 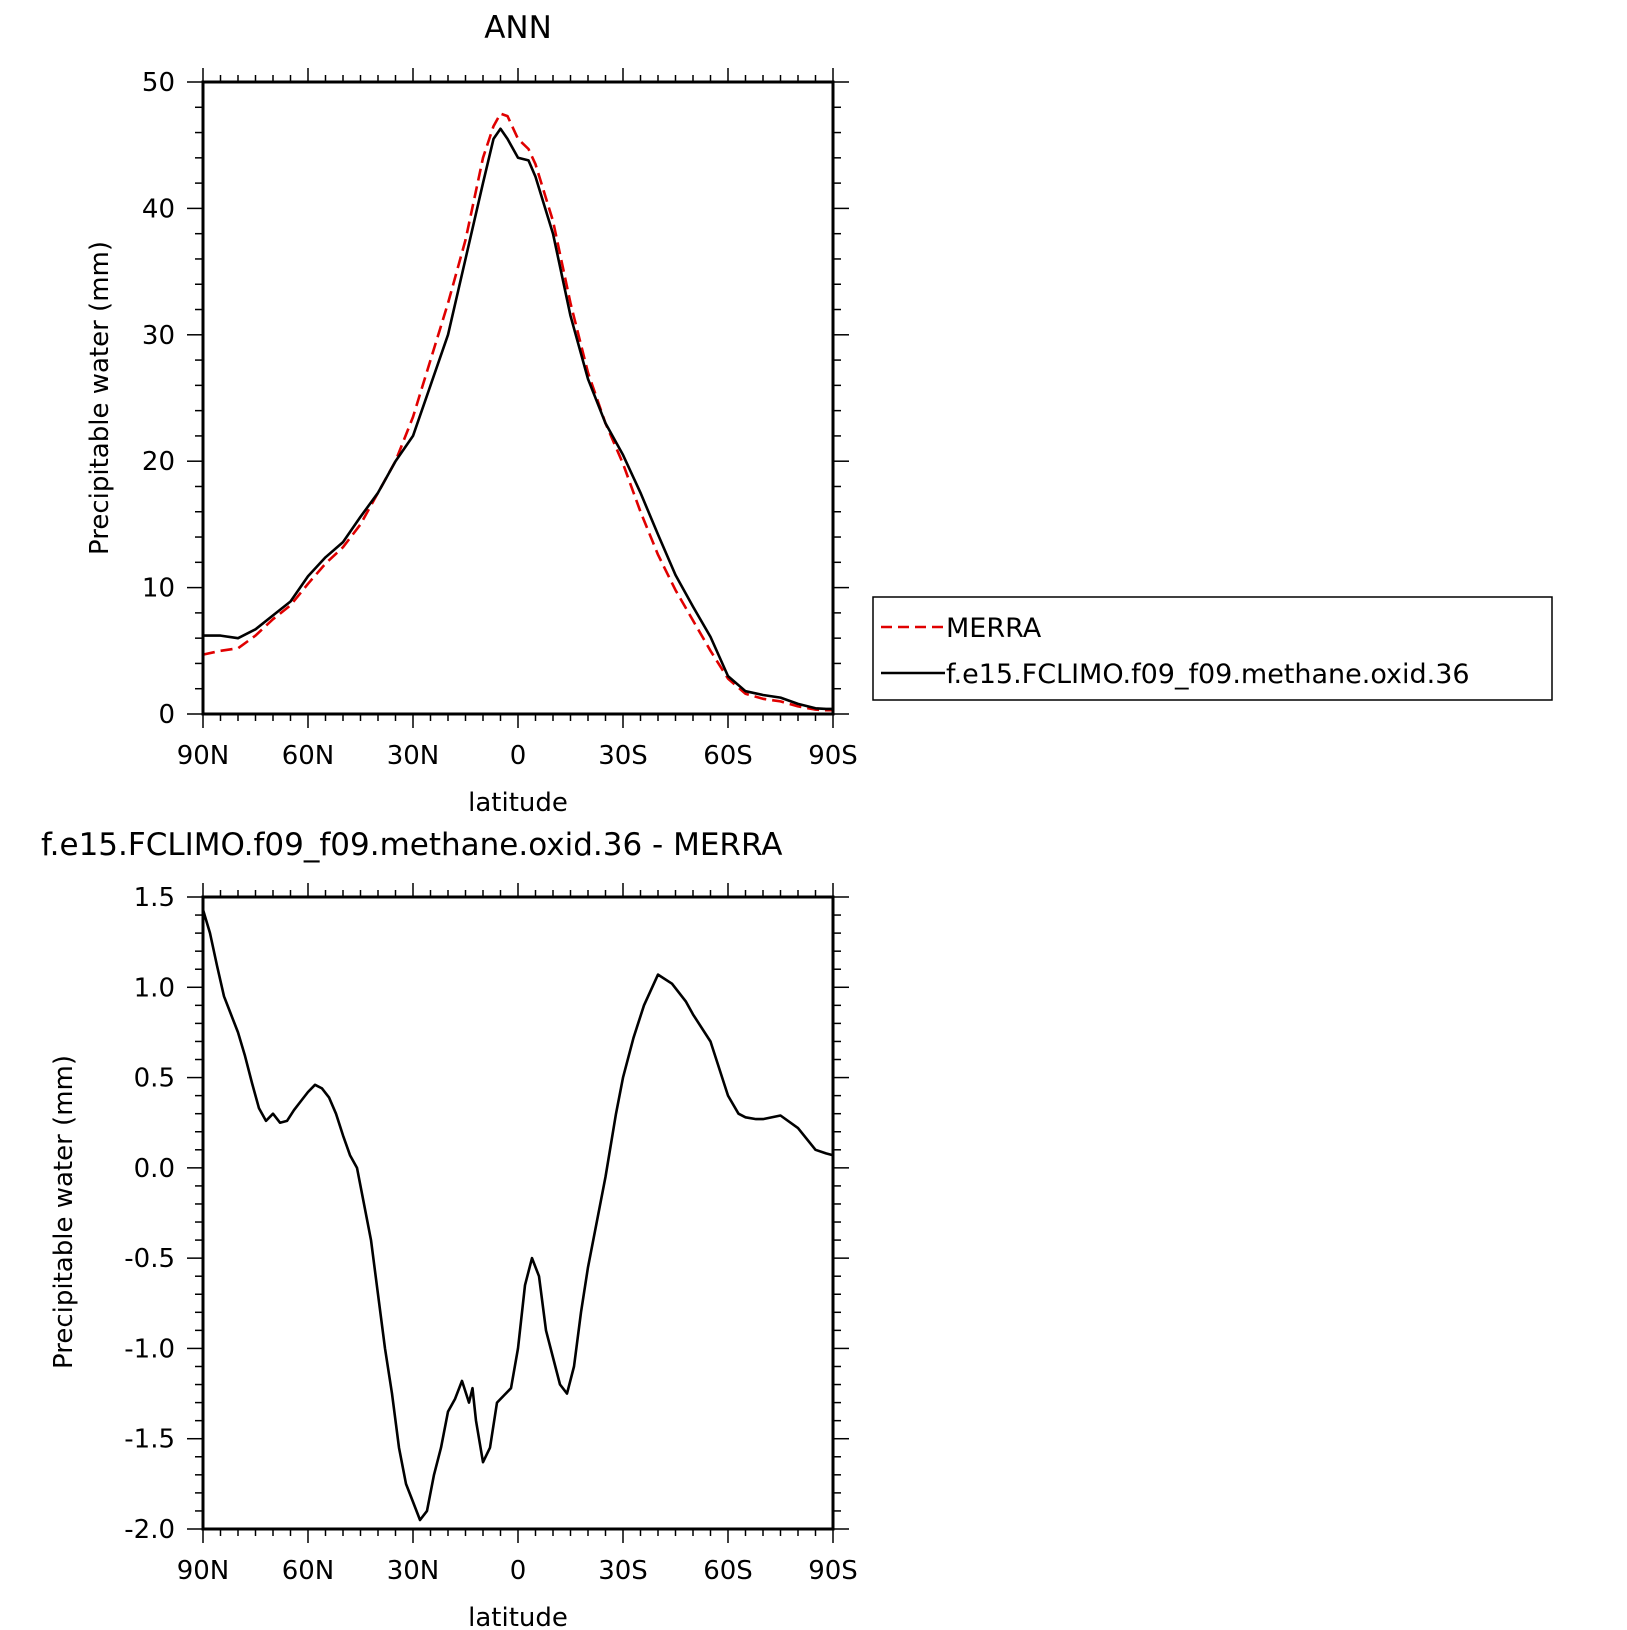 I want to click on top-plot-ytick-label: 40, so click(x=158, y=209).